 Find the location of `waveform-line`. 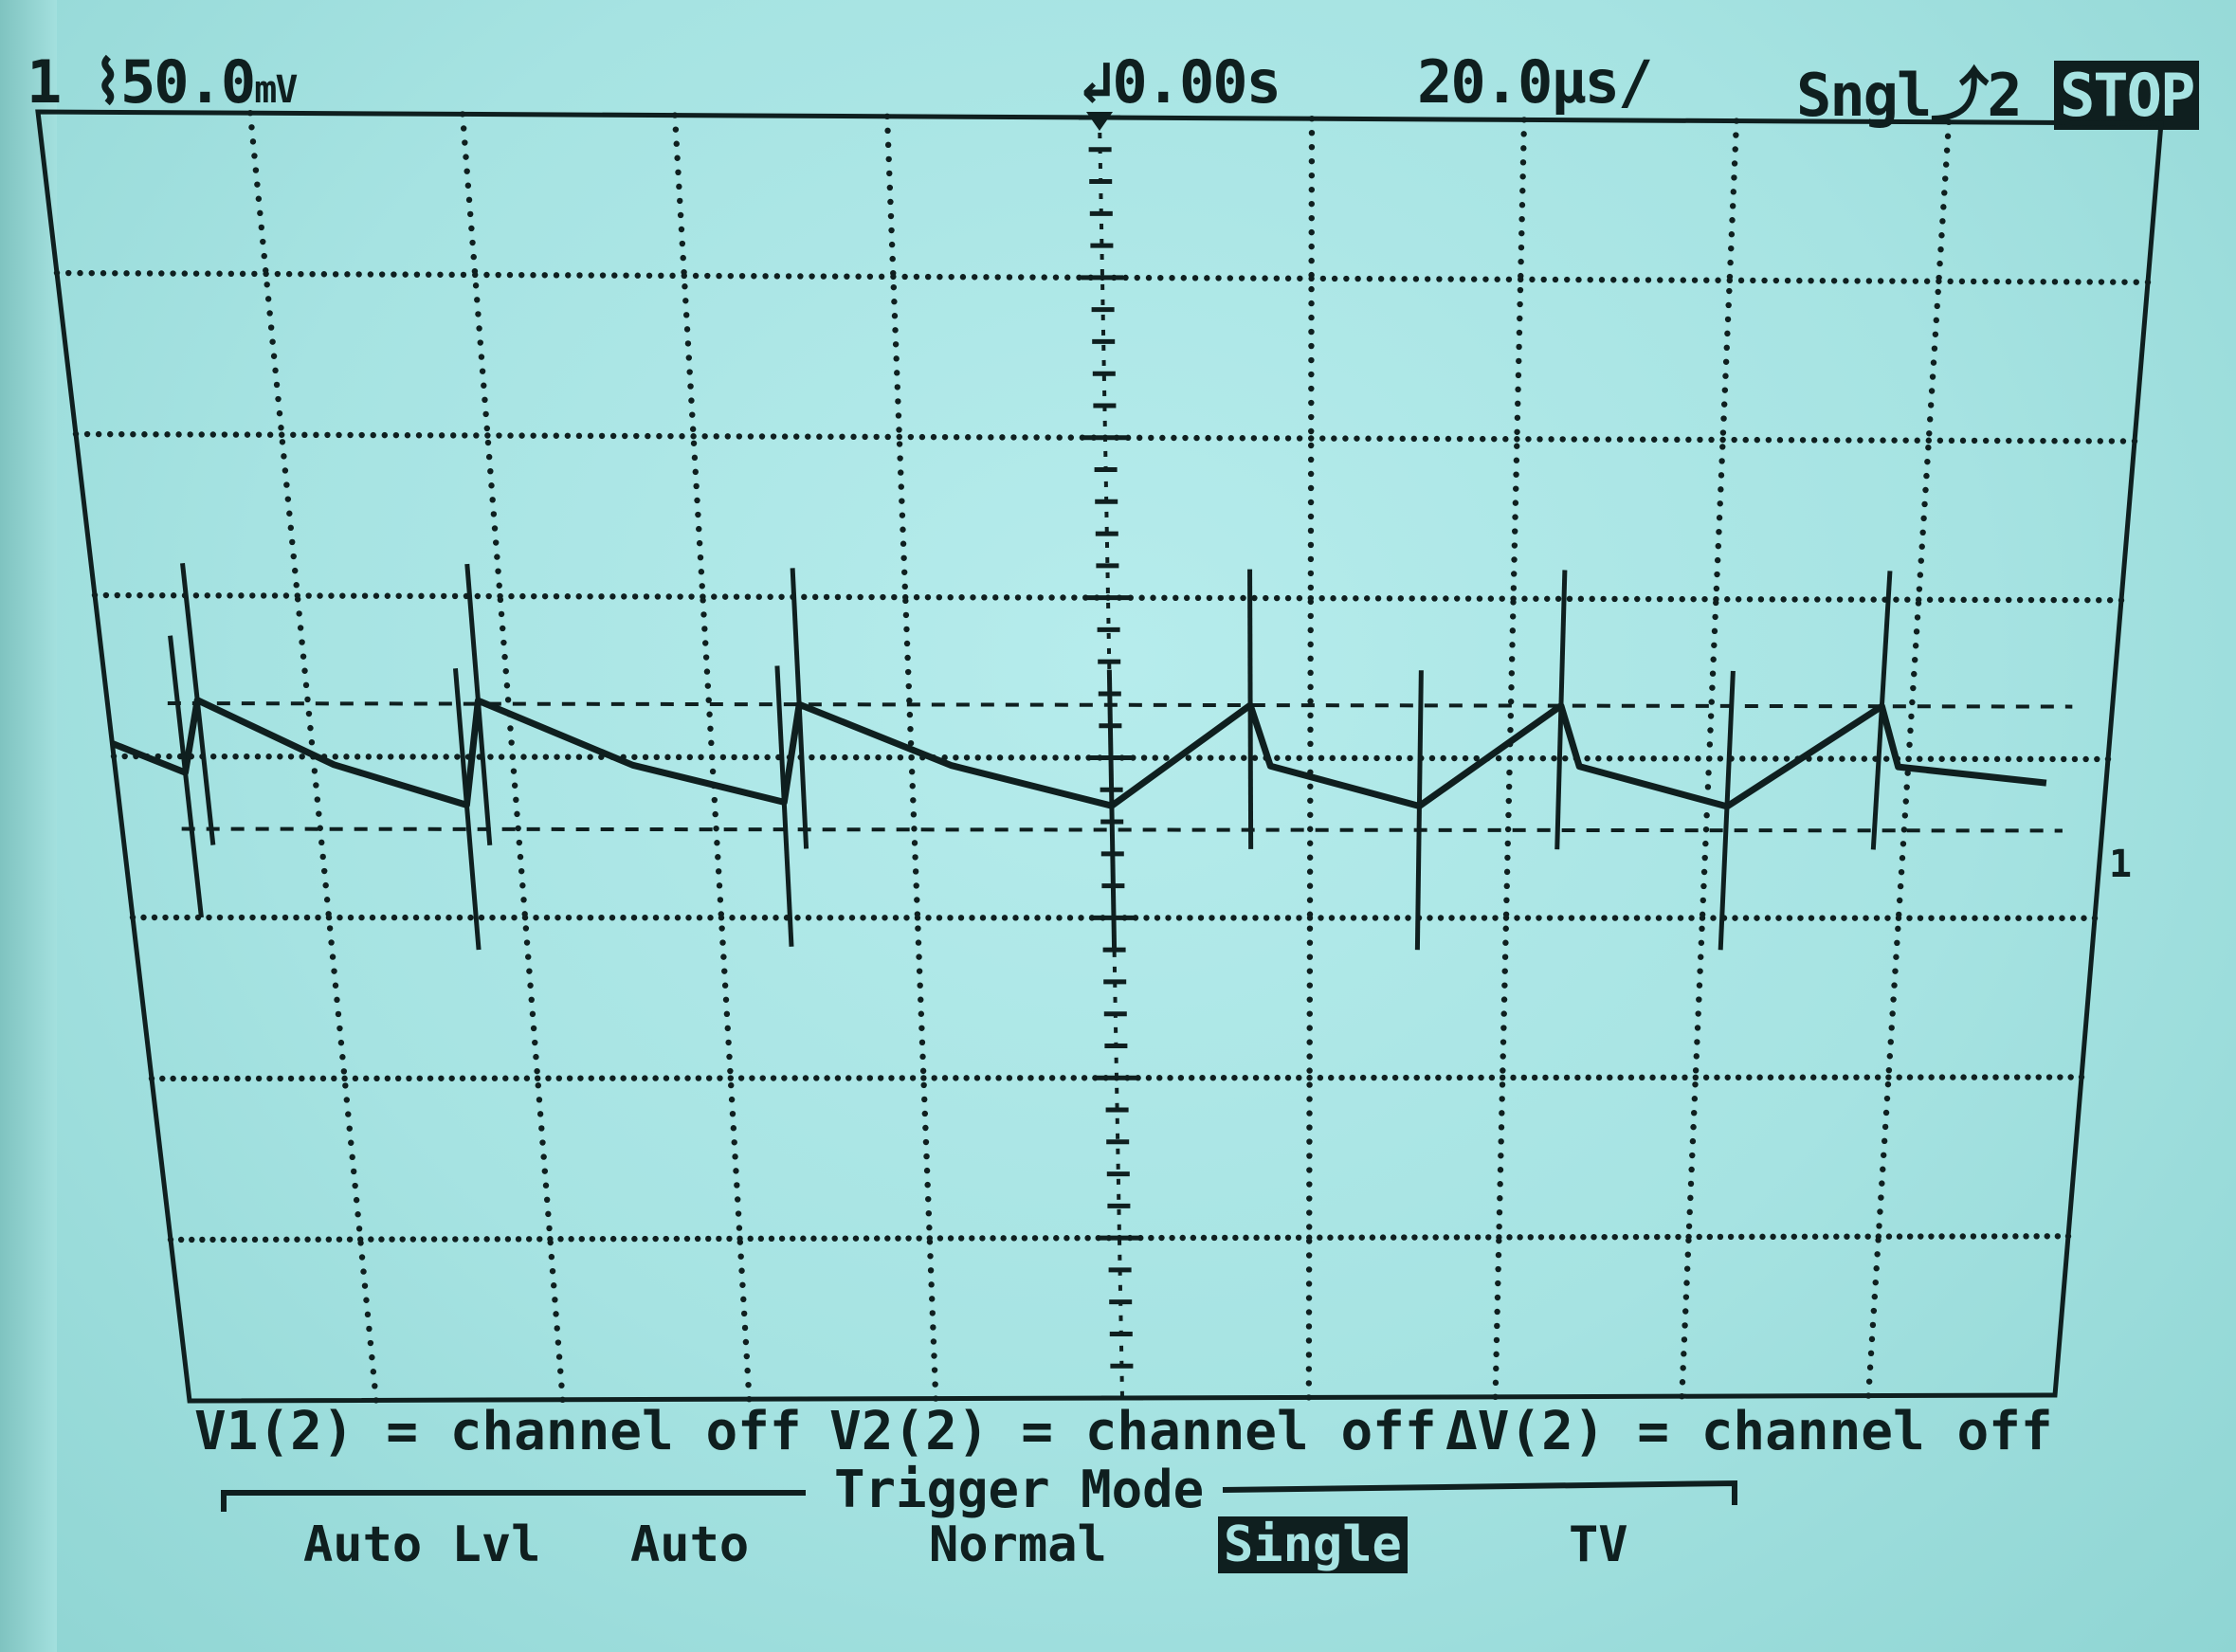

waveform-line is located at coordinates (1079, 753).